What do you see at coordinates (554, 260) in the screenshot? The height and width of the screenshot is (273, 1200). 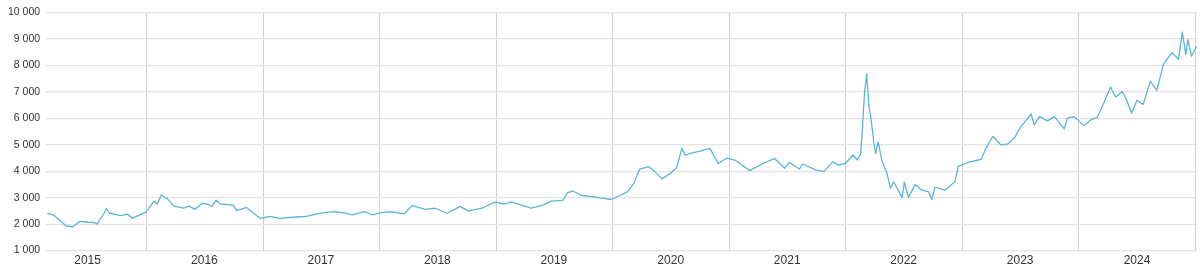 I see `x-tick-label: 2019` at bounding box center [554, 260].